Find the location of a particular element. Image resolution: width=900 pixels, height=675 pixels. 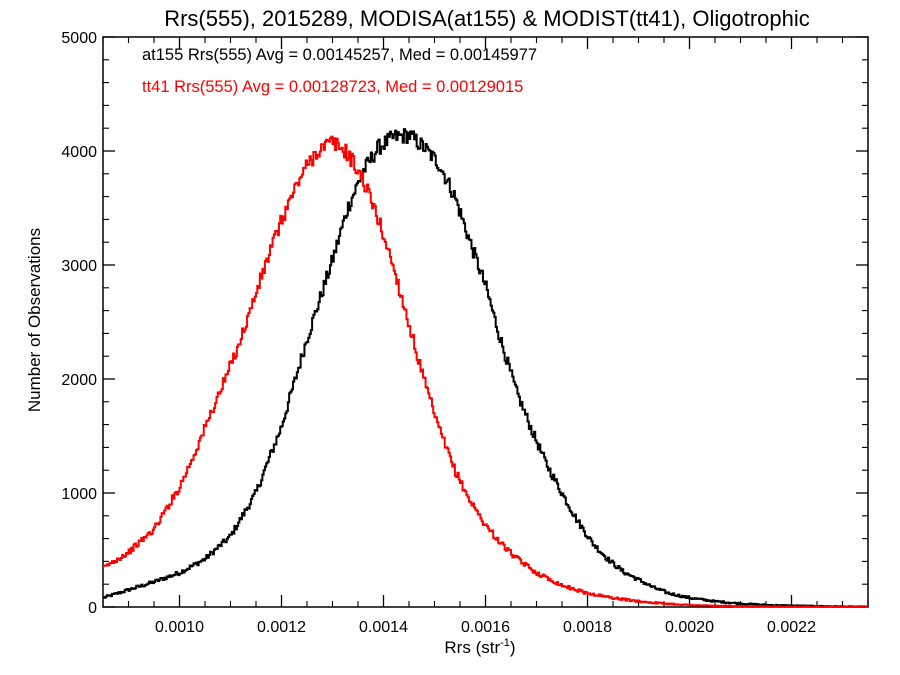

y-axis-label: Number of Observations is located at coordinates (34, 320).